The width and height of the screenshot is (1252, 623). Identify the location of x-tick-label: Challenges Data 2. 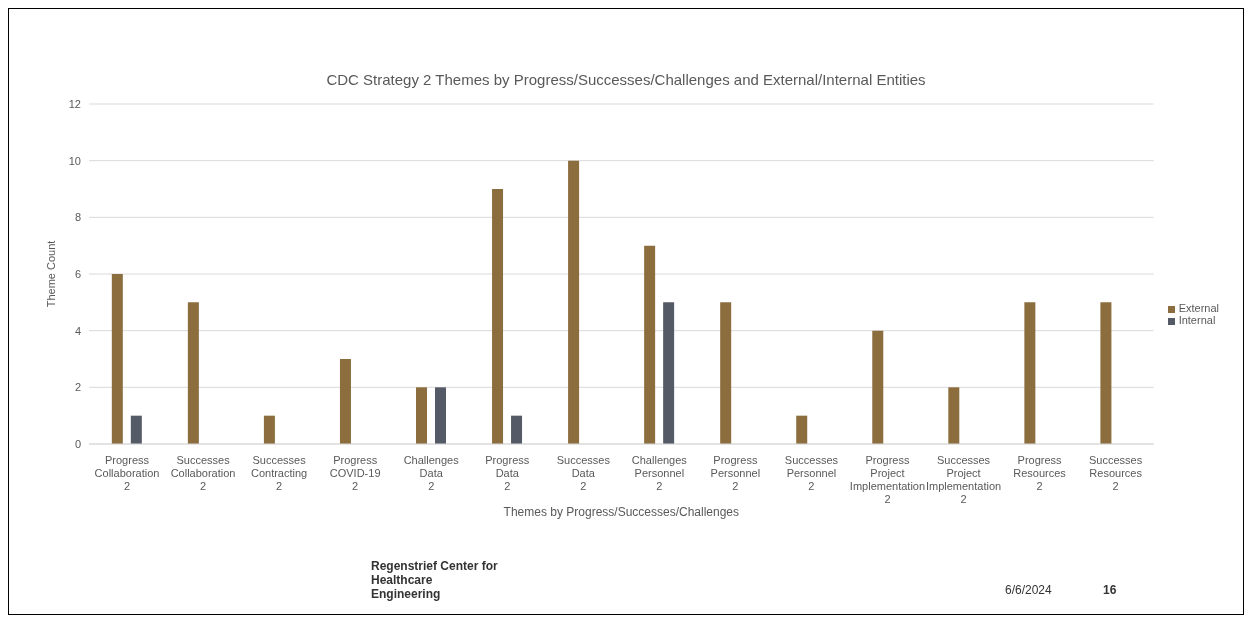
(431, 473).